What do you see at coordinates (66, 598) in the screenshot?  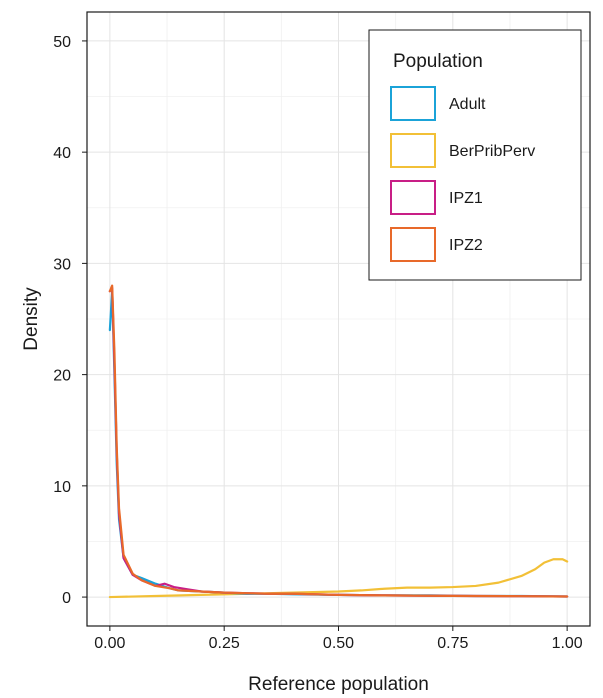 I see `y-tick-label: 0` at bounding box center [66, 598].